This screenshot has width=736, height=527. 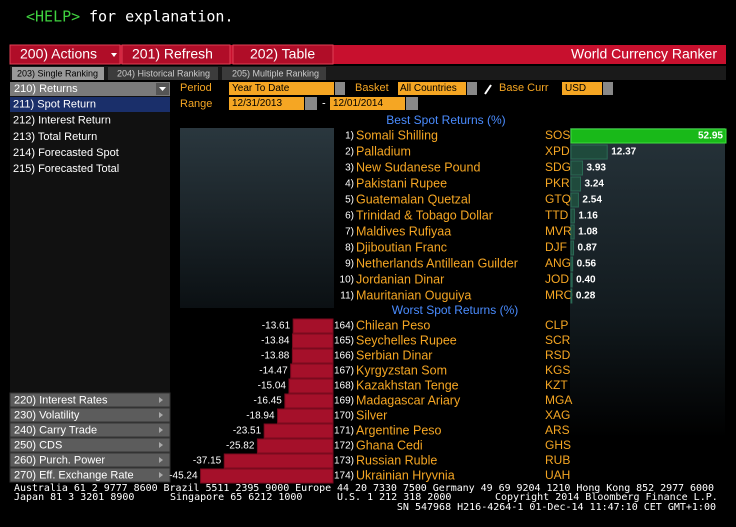 I want to click on table-button, so click(x=283, y=54).